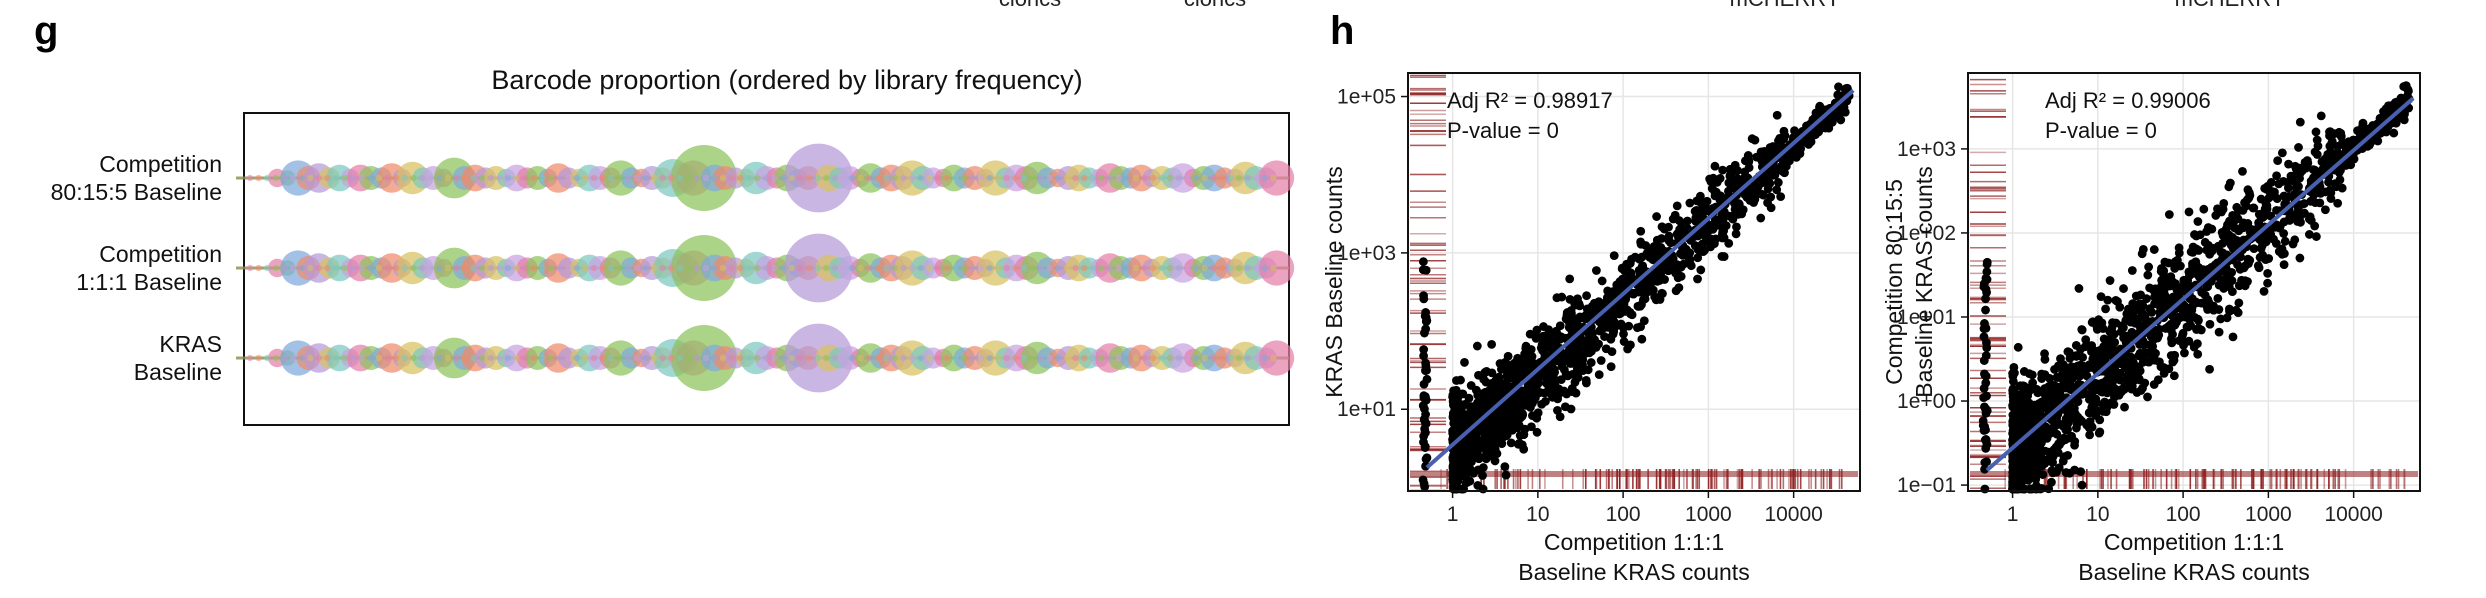  I want to click on y-tick-label: 1e+01, so click(1366, 409).